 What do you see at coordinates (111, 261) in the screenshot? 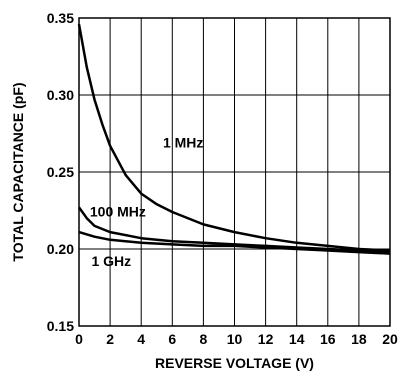
I see `series-label: 1 GHz` at bounding box center [111, 261].